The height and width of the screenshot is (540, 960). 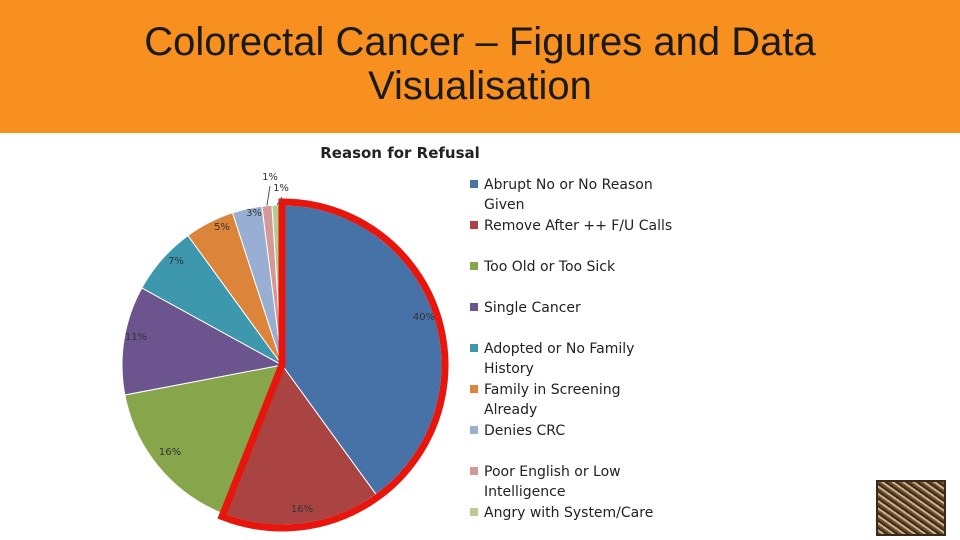 What do you see at coordinates (400, 153) in the screenshot?
I see `chart-title: Reason for Refusal` at bounding box center [400, 153].